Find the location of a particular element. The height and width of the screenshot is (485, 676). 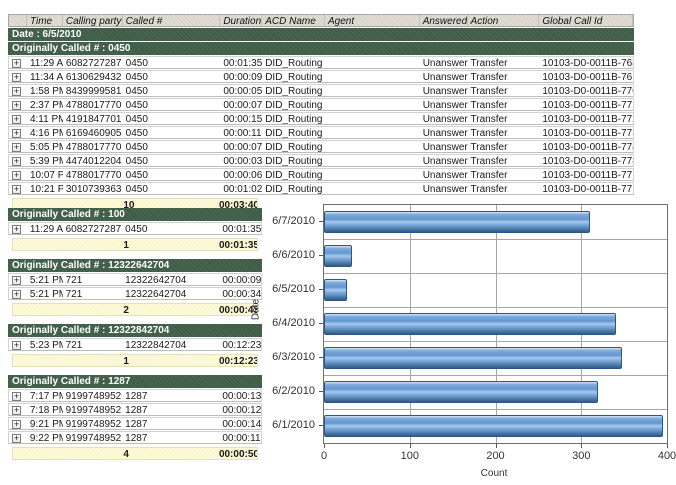

cell-calling: 9199748952 is located at coordinates (93, 424).